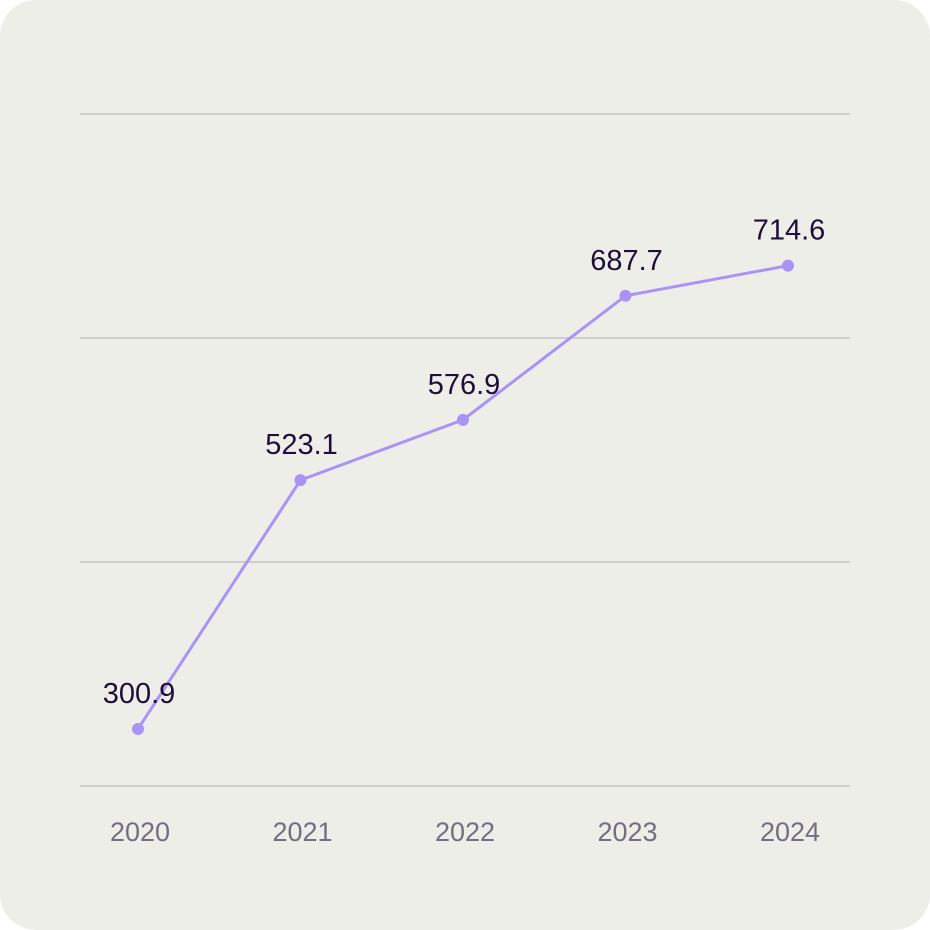 This screenshot has height=930, width=930. What do you see at coordinates (627, 832) in the screenshot?
I see `x-tick-2023: 2023` at bounding box center [627, 832].